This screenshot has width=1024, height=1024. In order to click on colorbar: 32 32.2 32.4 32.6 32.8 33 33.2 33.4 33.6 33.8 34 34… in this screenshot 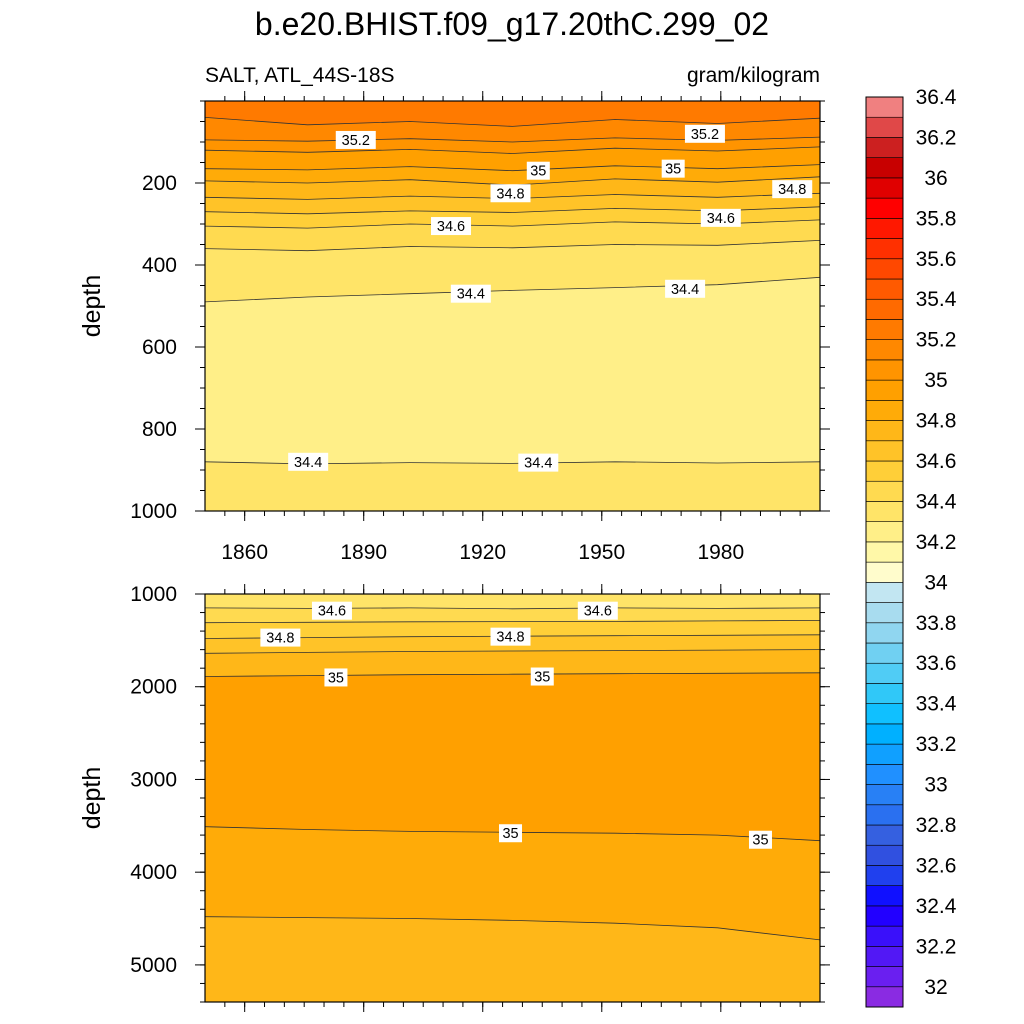, I will do `click(911, 547)`.